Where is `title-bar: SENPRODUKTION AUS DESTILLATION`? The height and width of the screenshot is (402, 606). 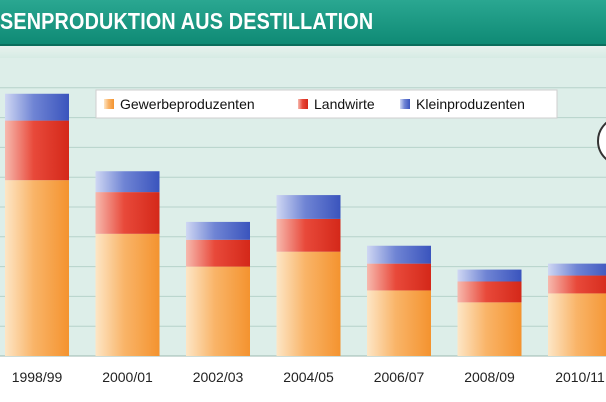
title-bar: SENPRODUKTION AUS DESTILLATION is located at coordinates (303, 23).